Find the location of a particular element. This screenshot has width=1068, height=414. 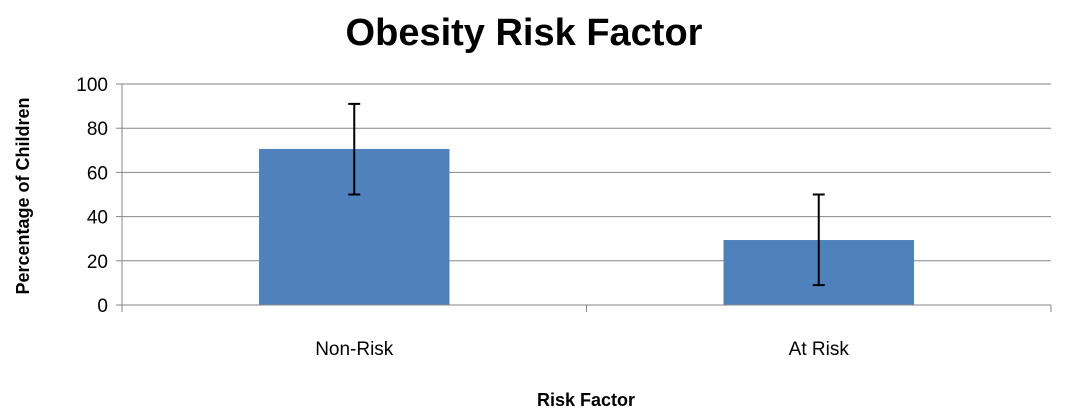

y-tick-label: 40 is located at coordinates (97, 218).